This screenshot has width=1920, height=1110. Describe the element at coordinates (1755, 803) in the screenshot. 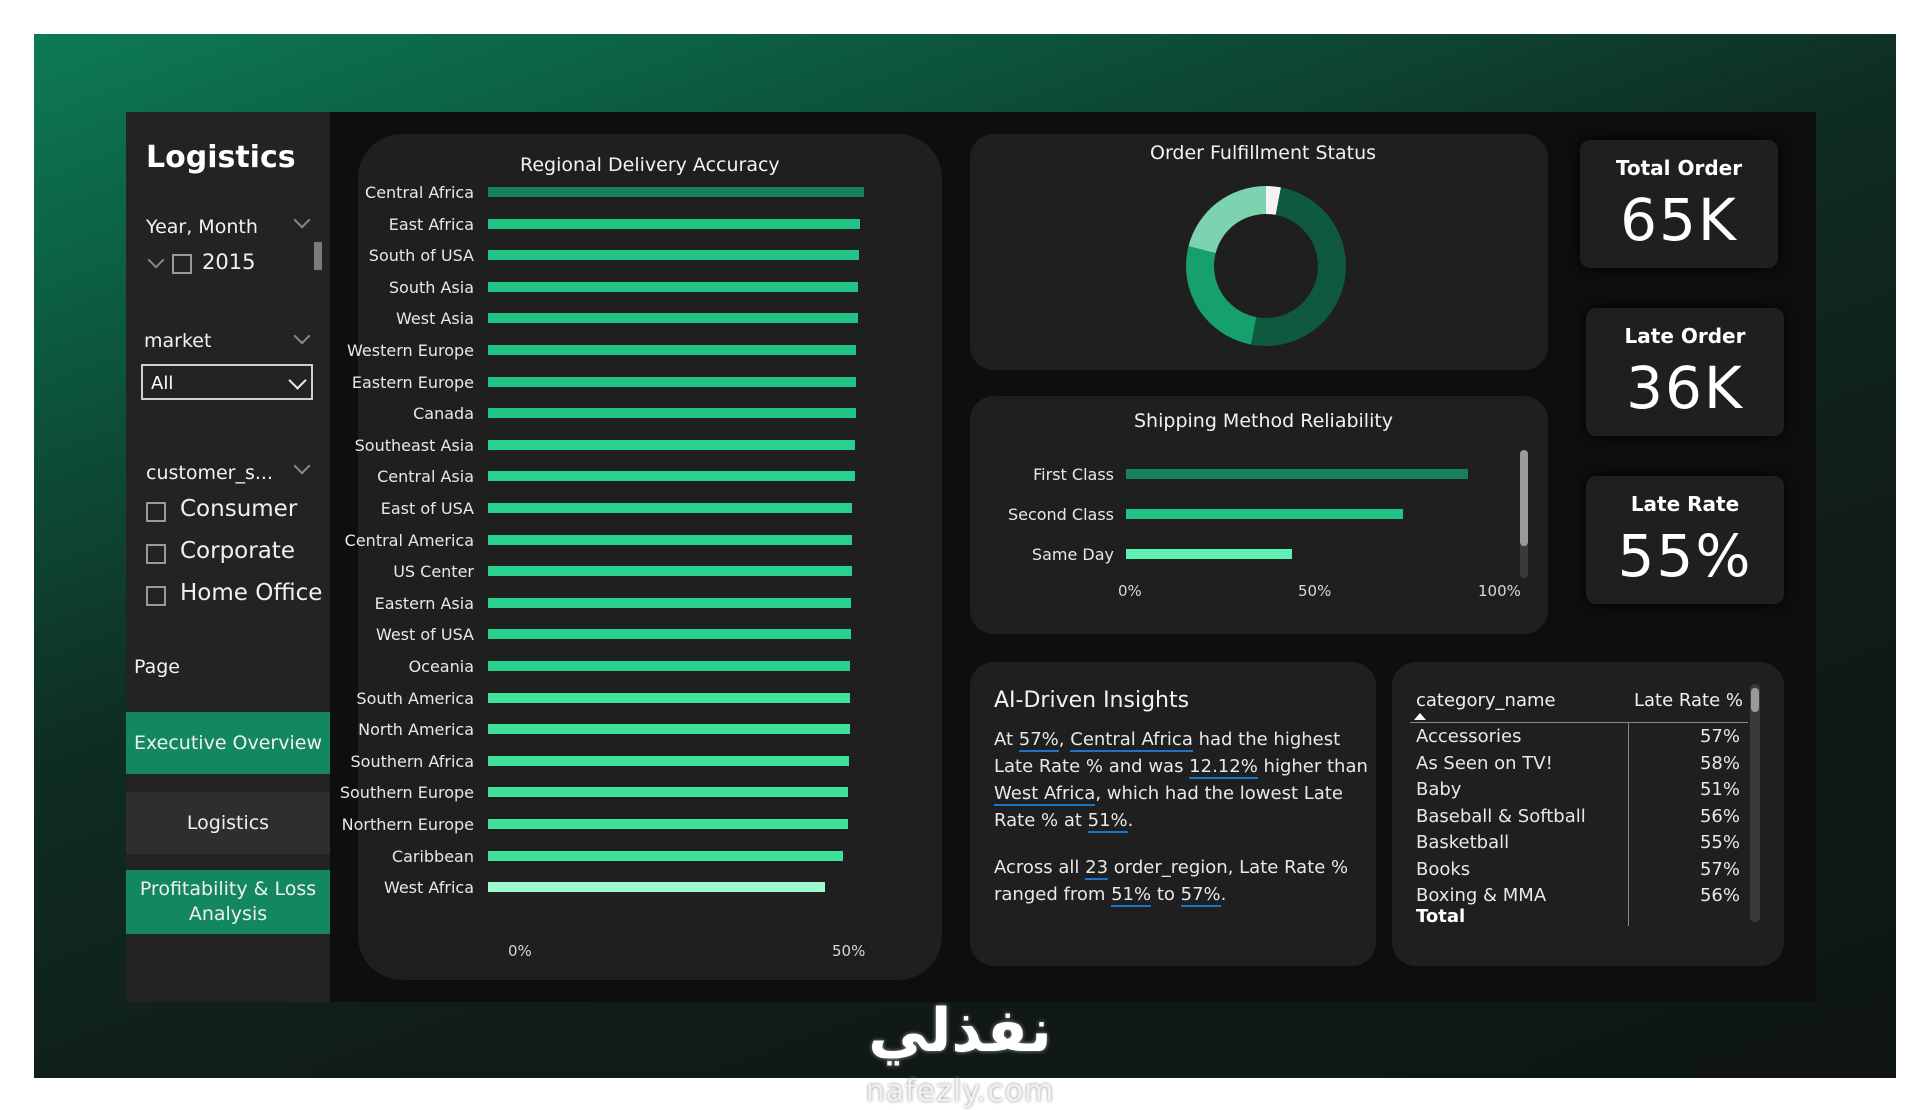

I see `table-scrollbar-track` at that location.